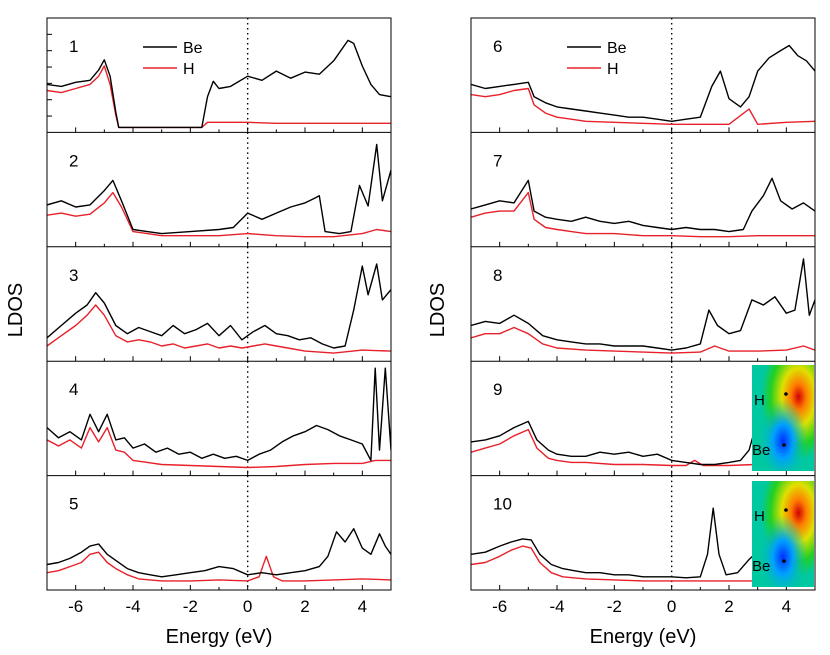 The width and height of the screenshot is (830, 655). I want to click on left-y-axis-label: LDOS, so click(16, 310).